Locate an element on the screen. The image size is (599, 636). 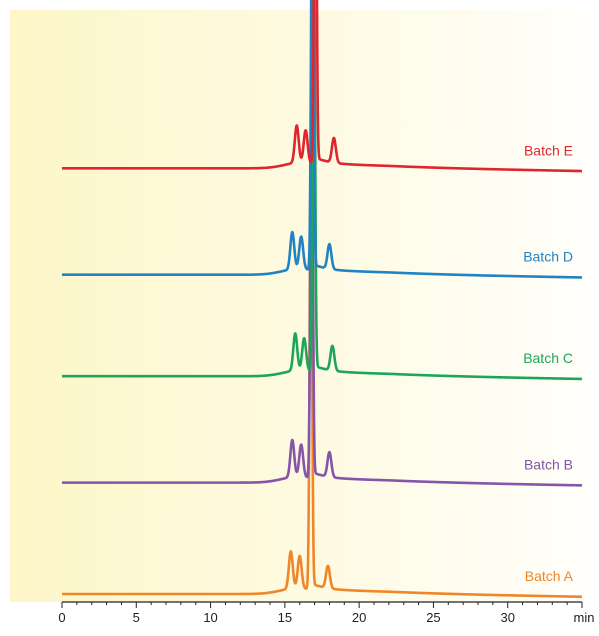
x-tick-label: 25 is located at coordinates (433, 617).